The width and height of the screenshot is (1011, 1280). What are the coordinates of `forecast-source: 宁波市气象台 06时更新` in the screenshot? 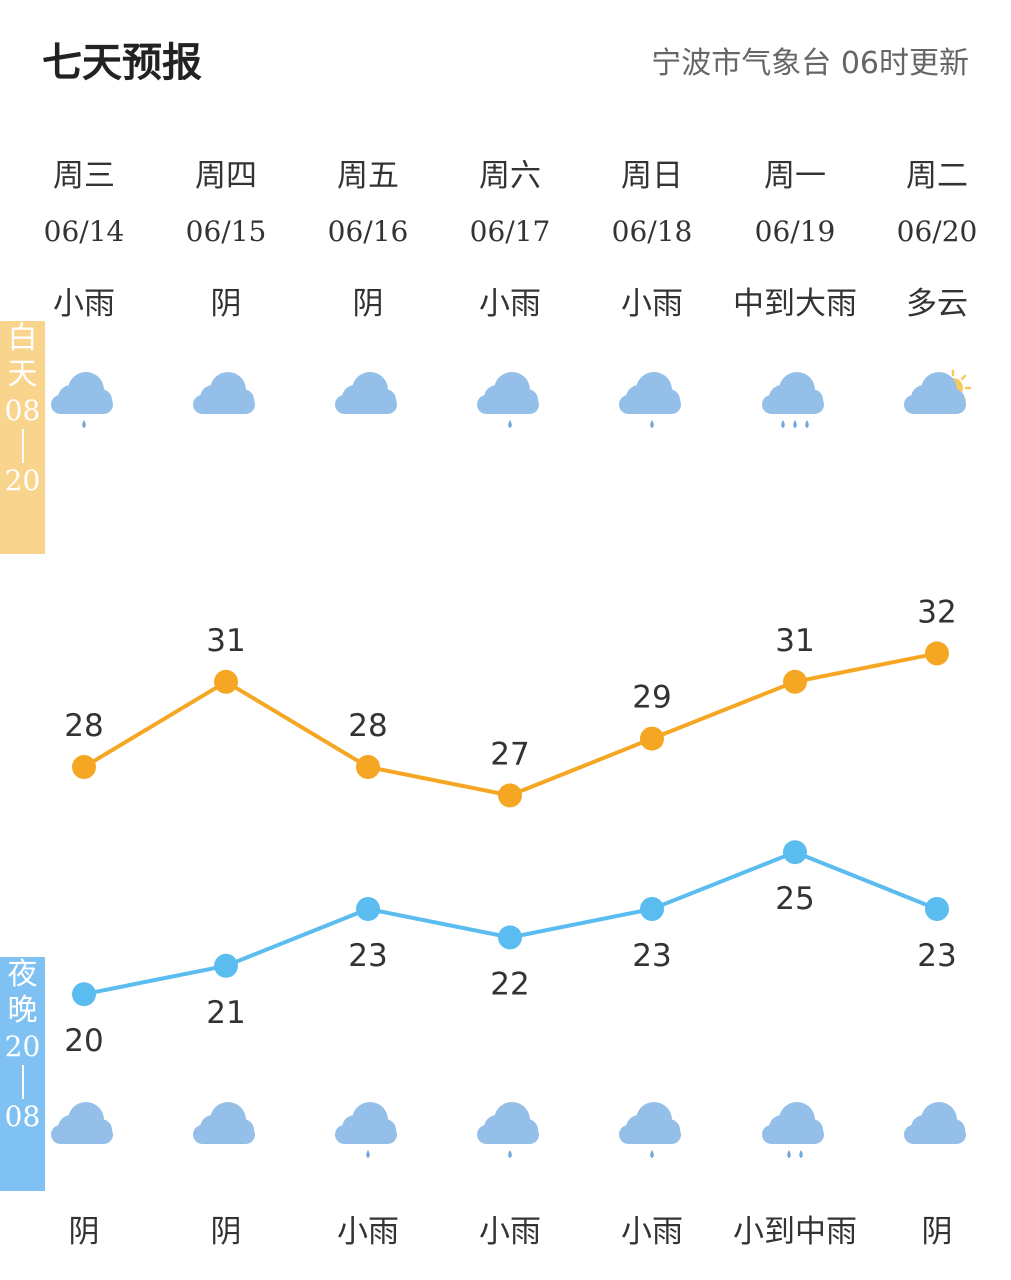 It's located at (810, 63).